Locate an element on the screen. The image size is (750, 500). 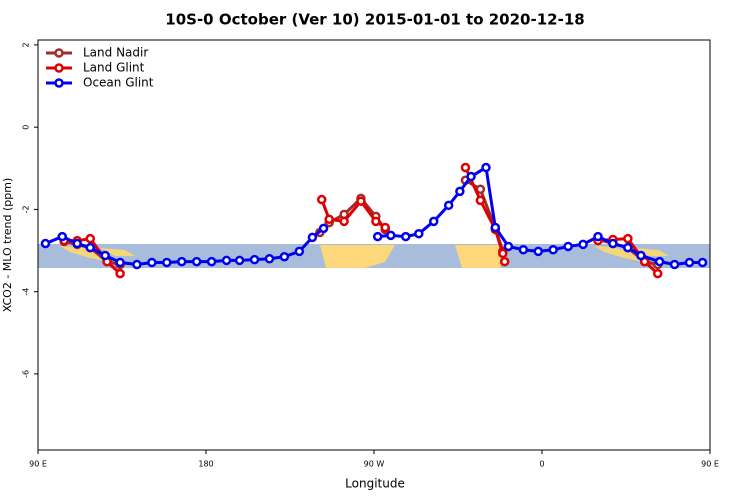
x-axis-label: Longitude is located at coordinates (375, 484).